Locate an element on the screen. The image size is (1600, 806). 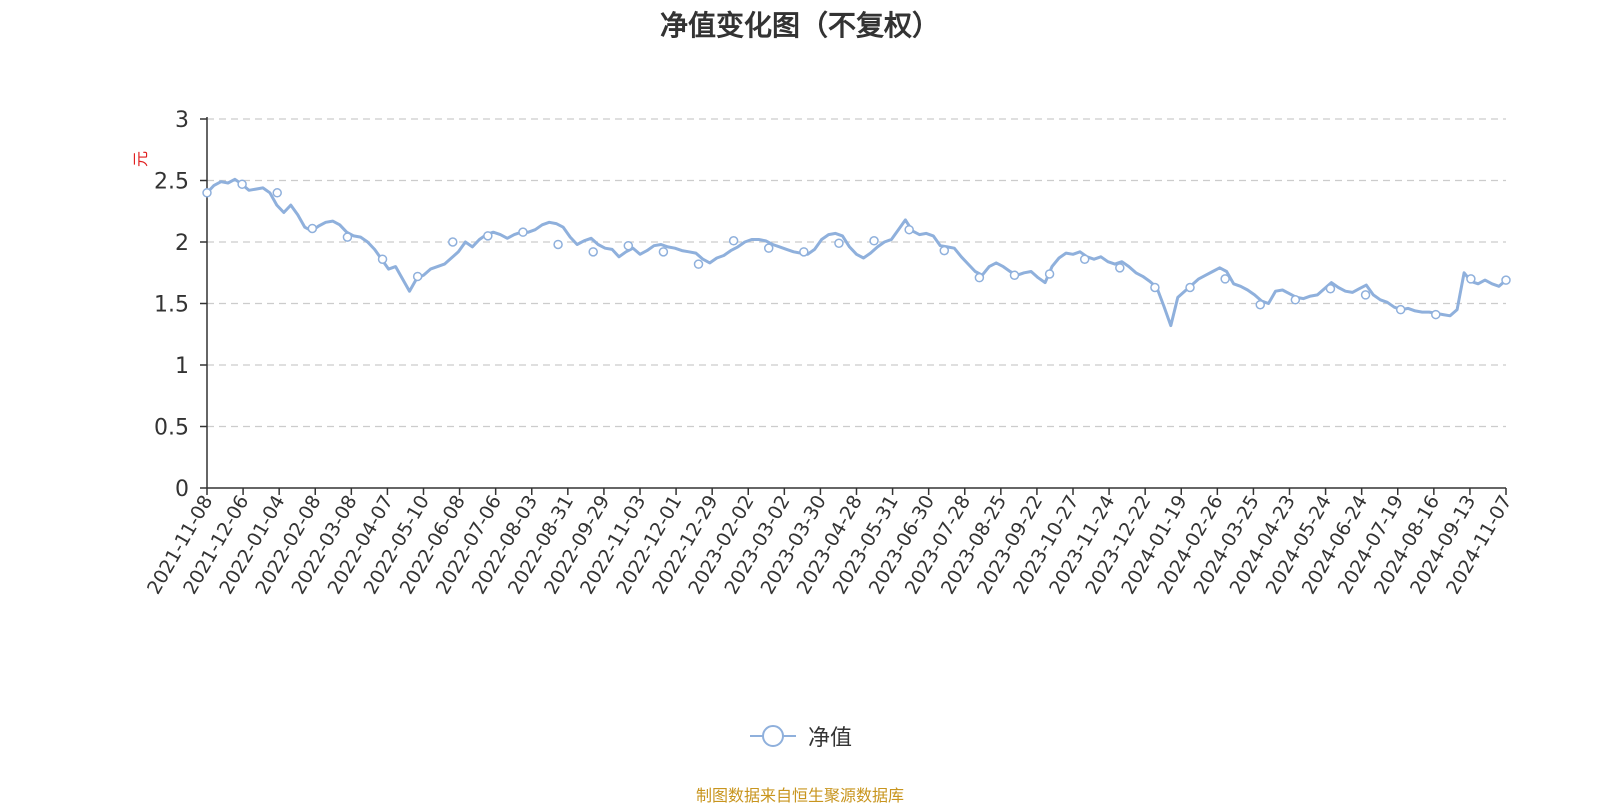
y-tick-label: 1.5 is located at coordinates (171, 305).